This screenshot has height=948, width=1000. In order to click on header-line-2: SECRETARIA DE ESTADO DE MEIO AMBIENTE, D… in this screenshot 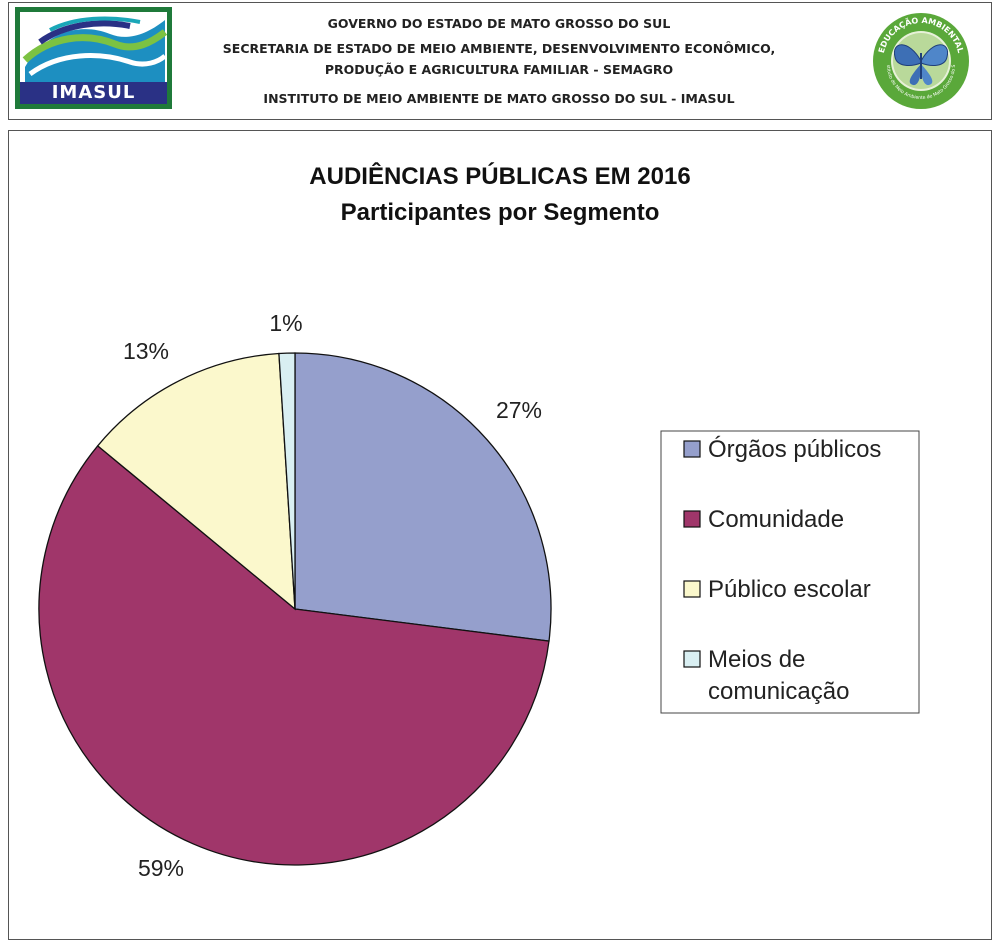, I will do `click(499, 48)`.